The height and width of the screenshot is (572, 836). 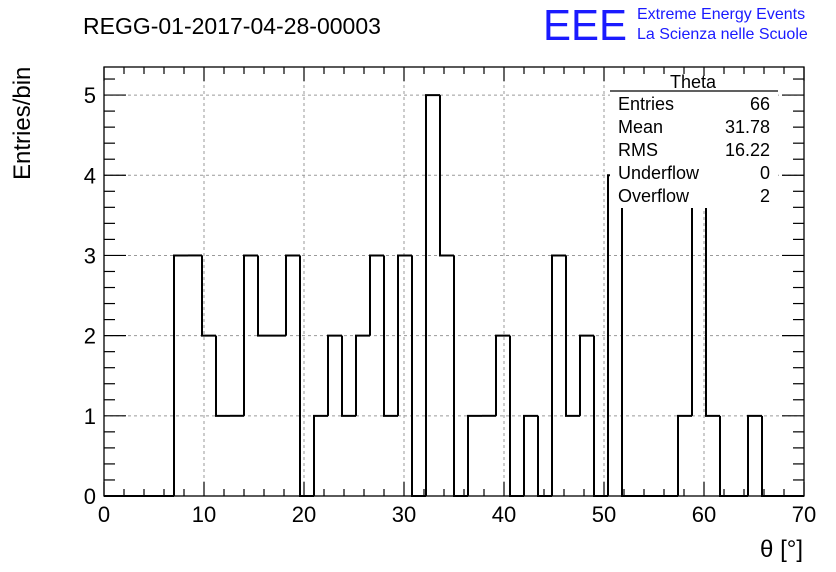 What do you see at coordinates (404, 514) in the screenshot?
I see `x-tick-label: 30` at bounding box center [404, 514].